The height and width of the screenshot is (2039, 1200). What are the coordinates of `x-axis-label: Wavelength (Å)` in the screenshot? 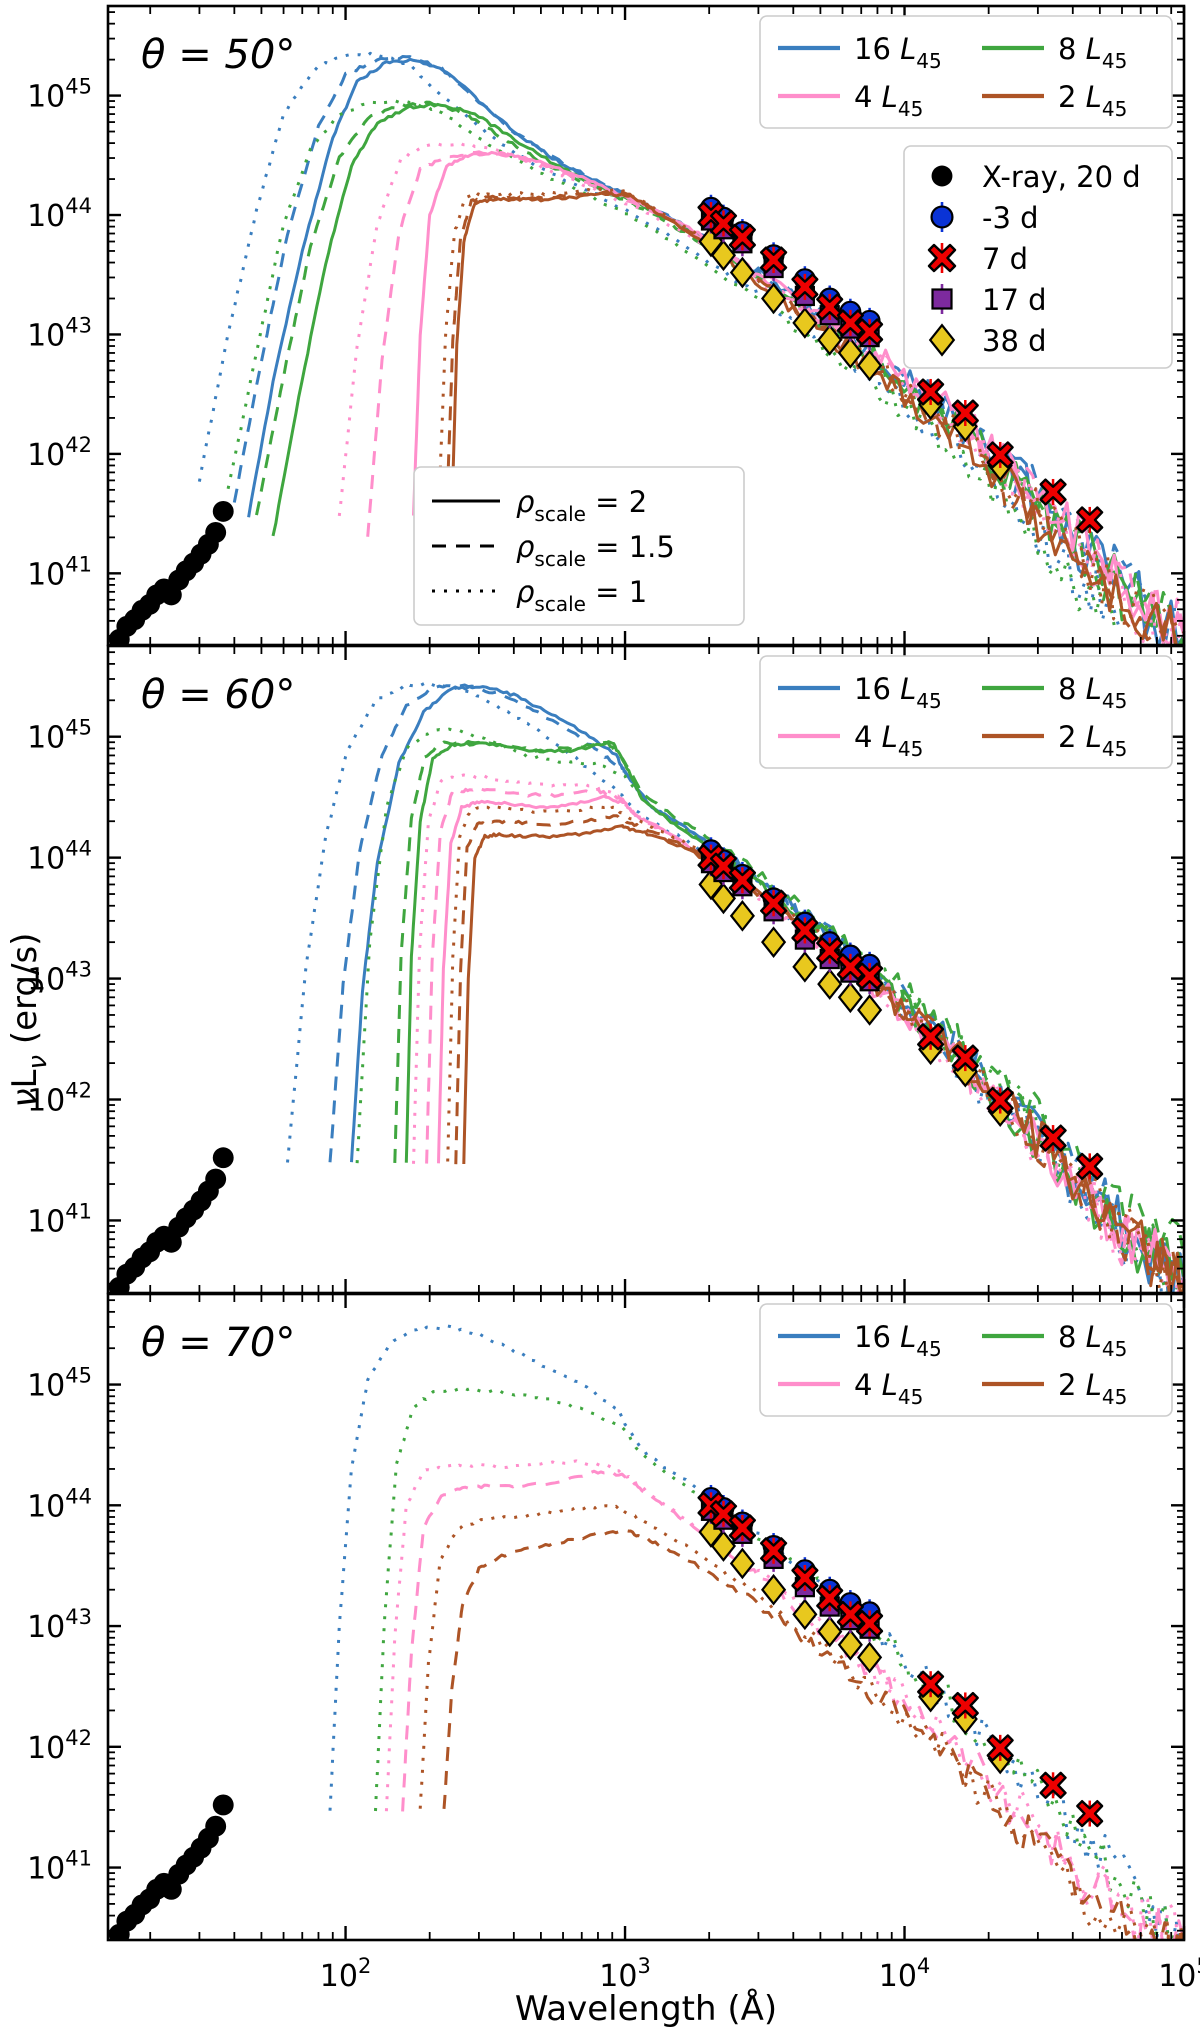 It's located at (646, 2008).